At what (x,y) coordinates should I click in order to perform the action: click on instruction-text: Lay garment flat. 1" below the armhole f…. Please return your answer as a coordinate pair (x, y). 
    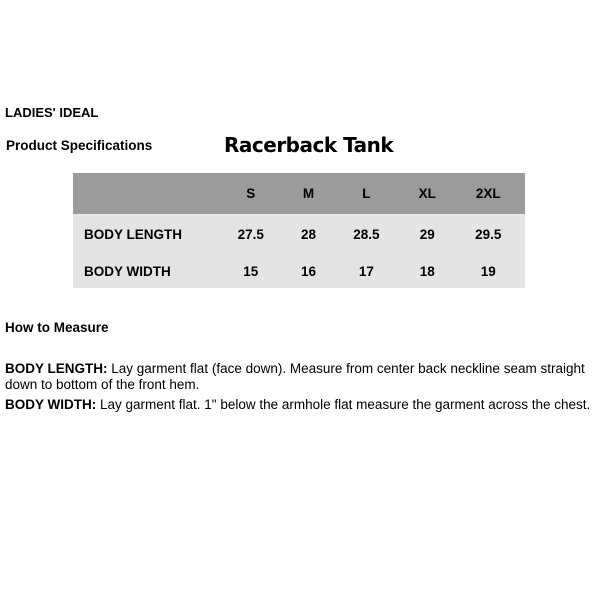
    Looking at the image, I should click on (343, 404).